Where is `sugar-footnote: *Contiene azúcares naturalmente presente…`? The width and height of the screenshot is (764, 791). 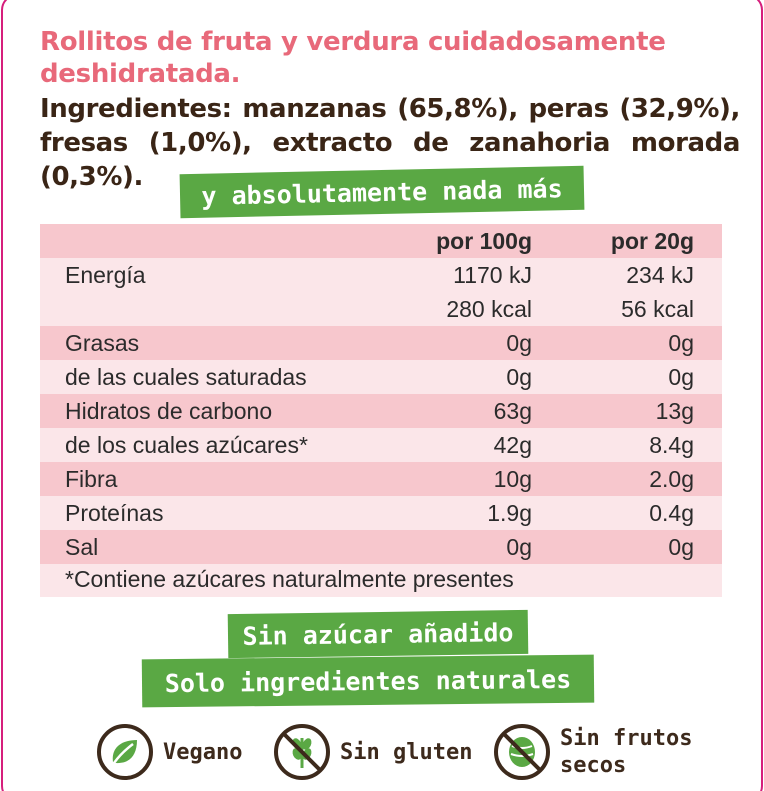 sugar-footnote: *Contiene azúcares naturalmente presente… is located at coordinates (289, 579).